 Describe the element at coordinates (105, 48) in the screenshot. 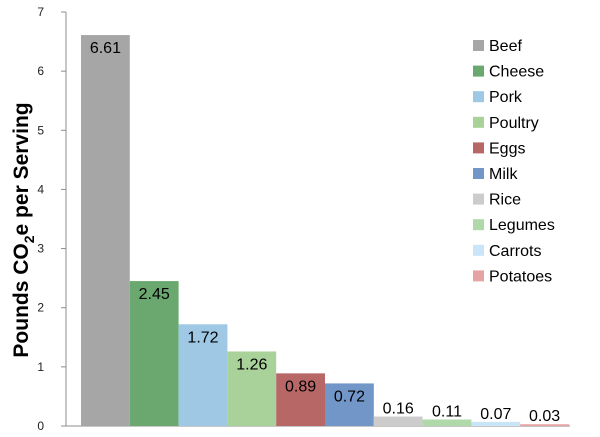

I see `data-label-beef: 6.61` at that location.